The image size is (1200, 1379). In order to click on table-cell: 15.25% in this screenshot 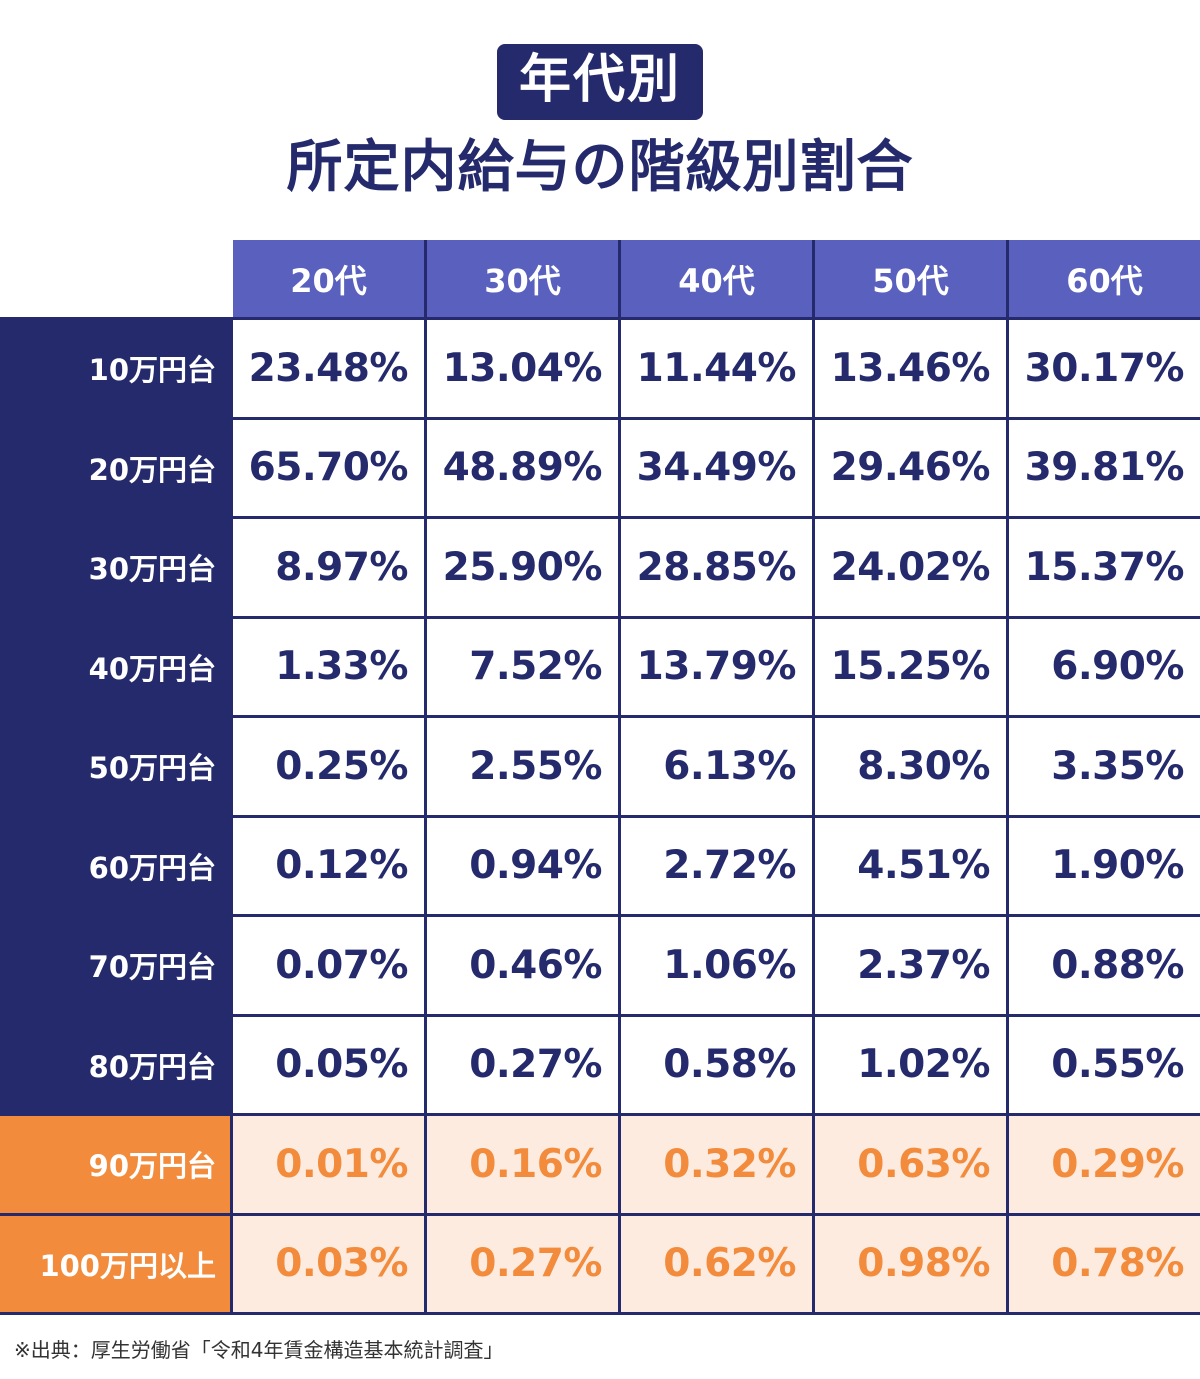, I will do `click(910, 666)`.